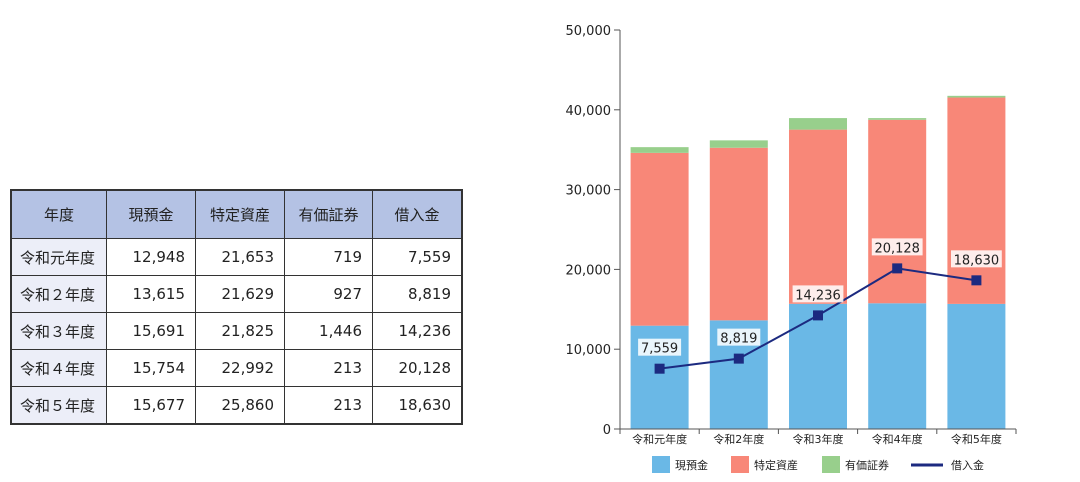  I want to click on y-tick-label: 50,000, so click(589, 31).